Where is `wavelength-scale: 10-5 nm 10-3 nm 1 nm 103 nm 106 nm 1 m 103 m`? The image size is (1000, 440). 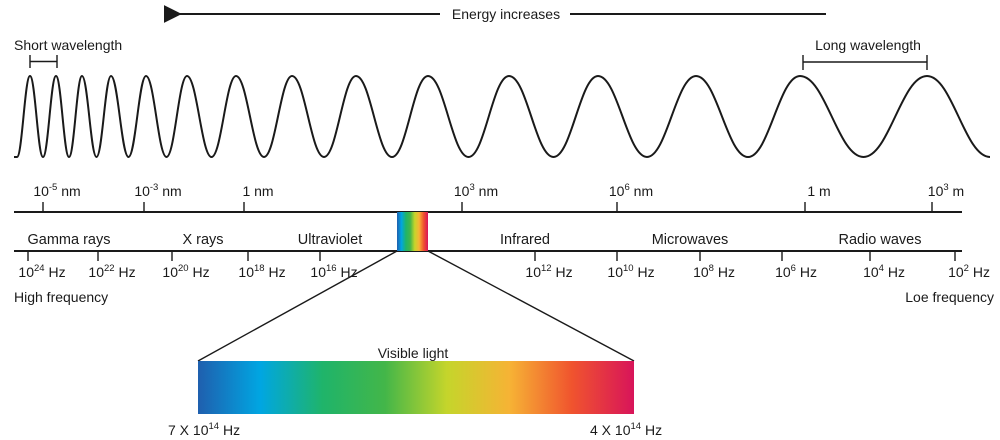 wavelength-scale: 10-5 nm 10-3 nm 1 nm 103 nm 106 nm 1 m 103 m is located at coordinates (498, 197).